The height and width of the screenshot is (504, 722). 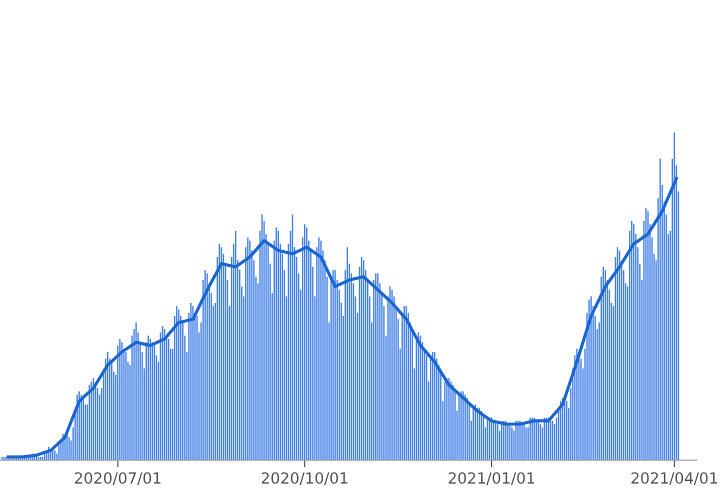 I want to click on x-tick-label: 2020/10/01, so click(x=305, y=478).